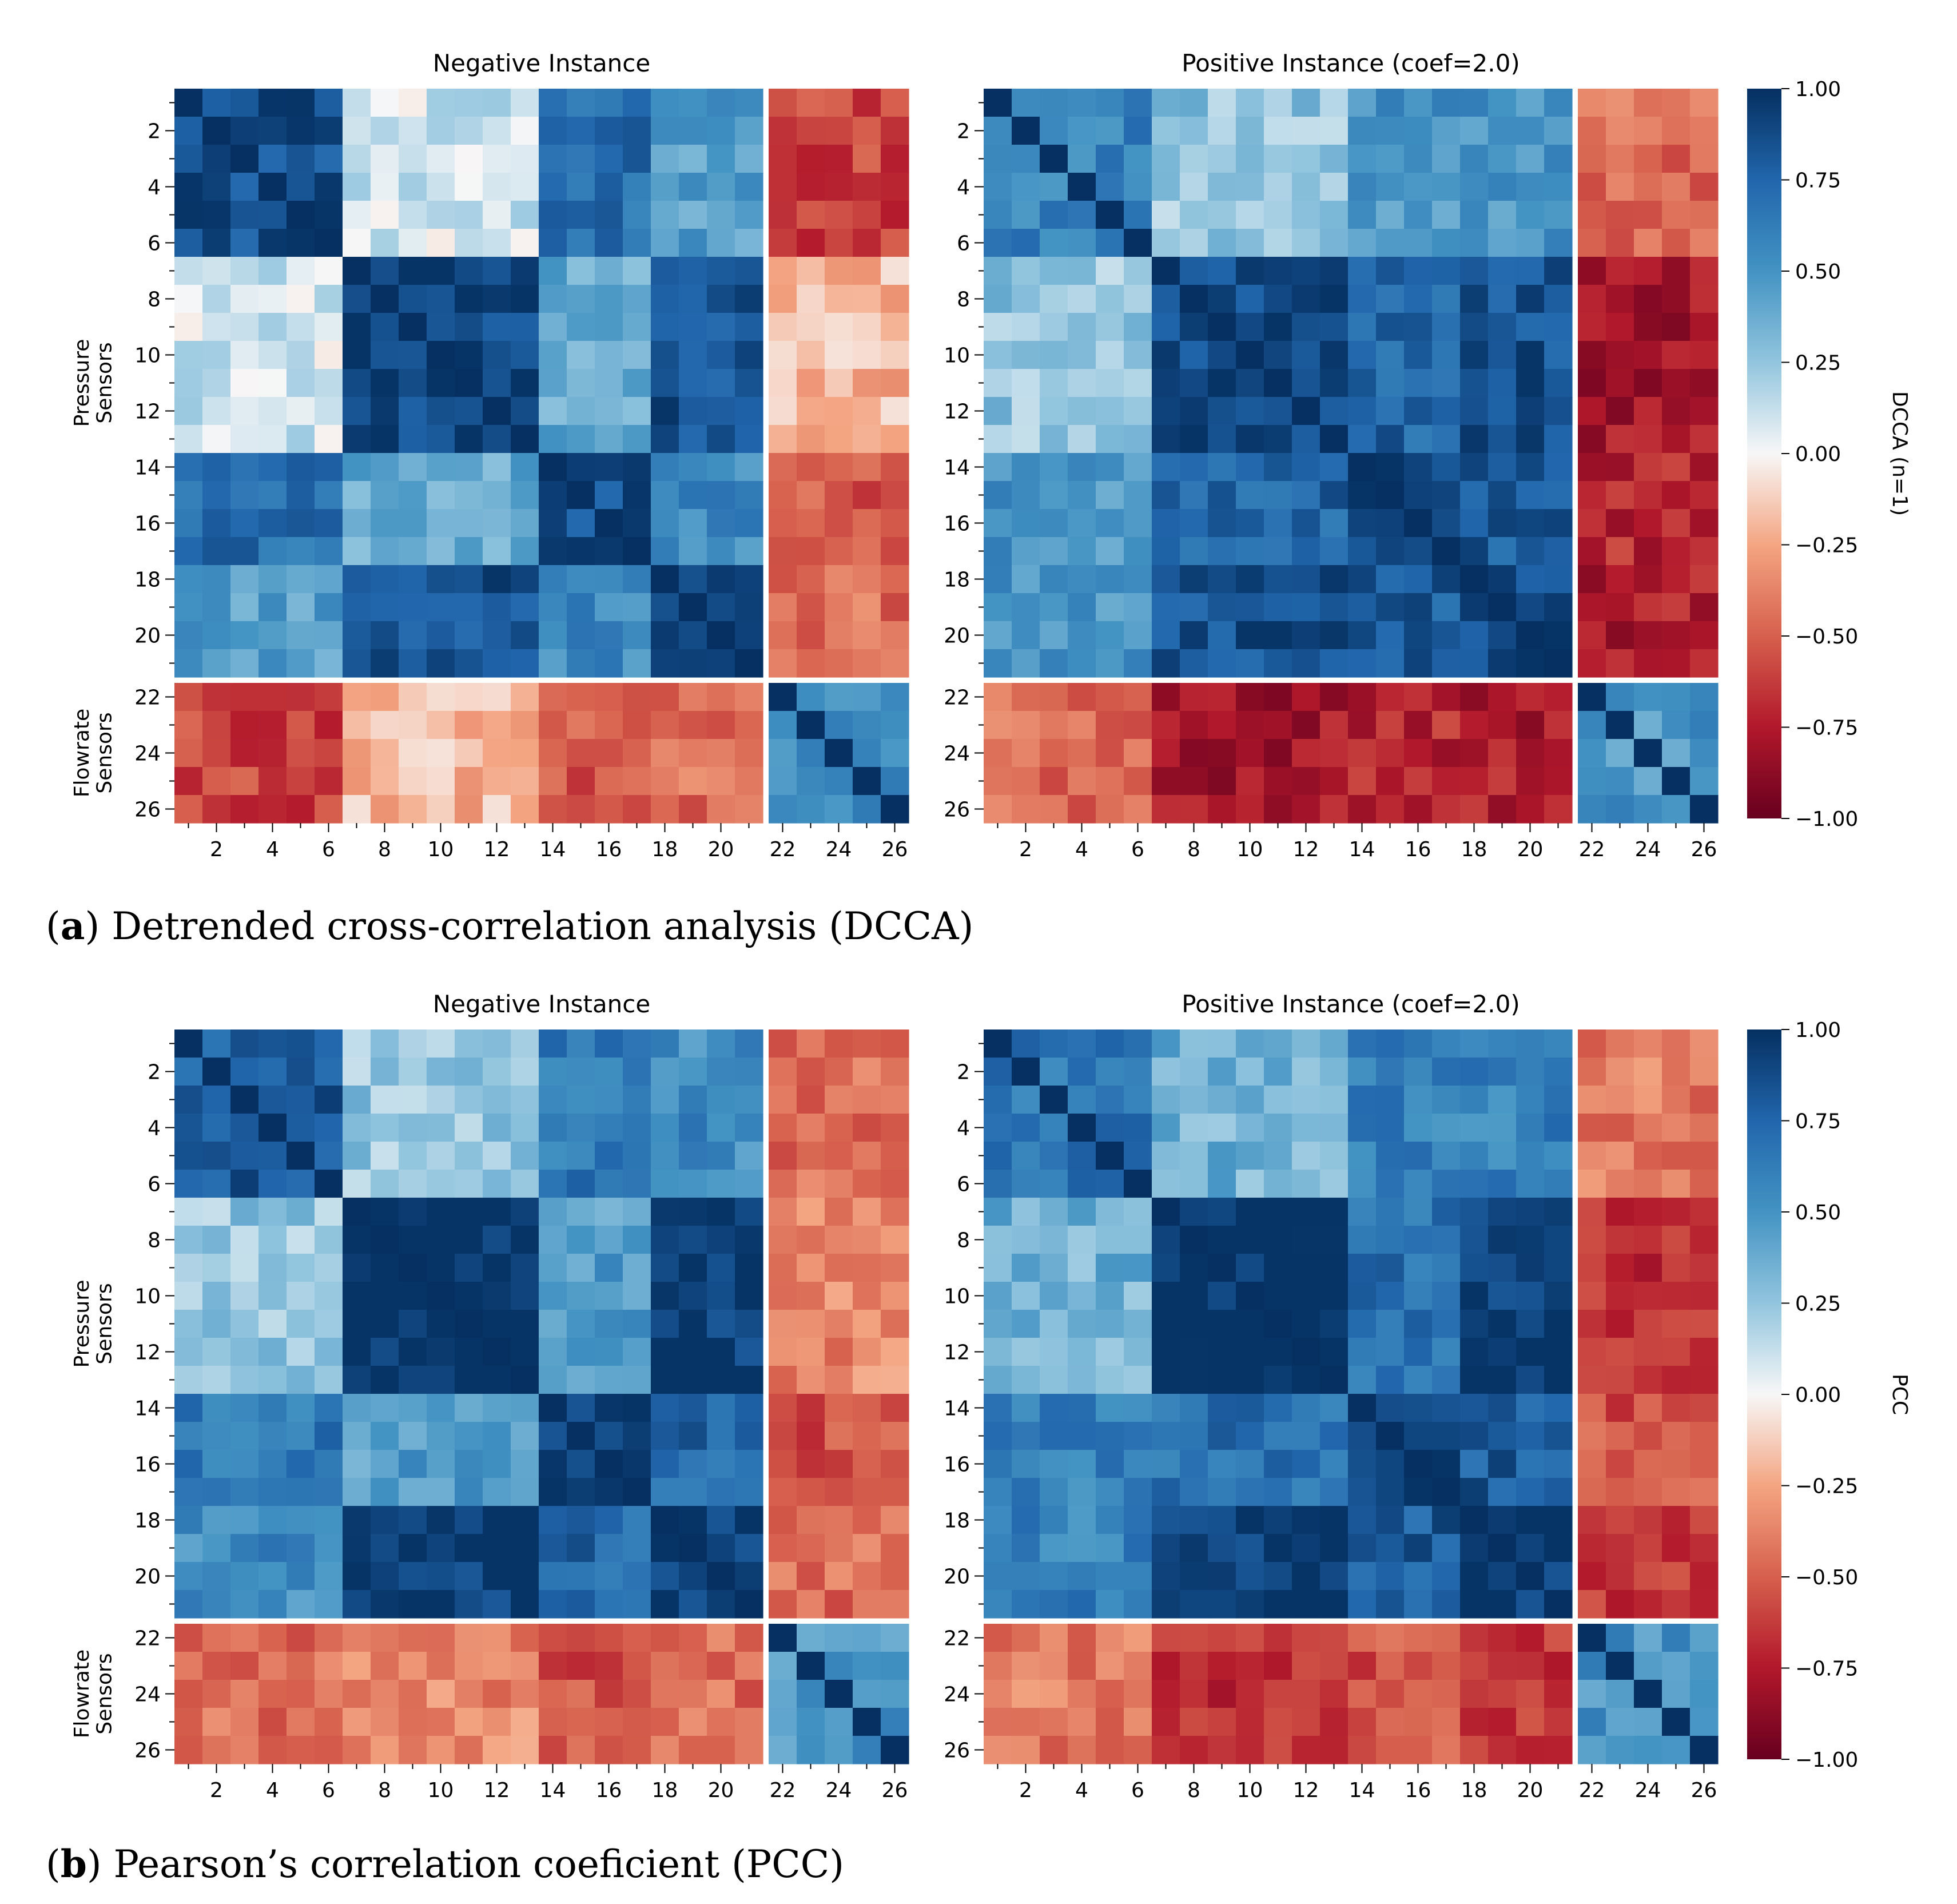  What do you see at coordinates (148, 524) in the screenshot?
I see `y-tick-label: 16` at bounding box center [148, 524].